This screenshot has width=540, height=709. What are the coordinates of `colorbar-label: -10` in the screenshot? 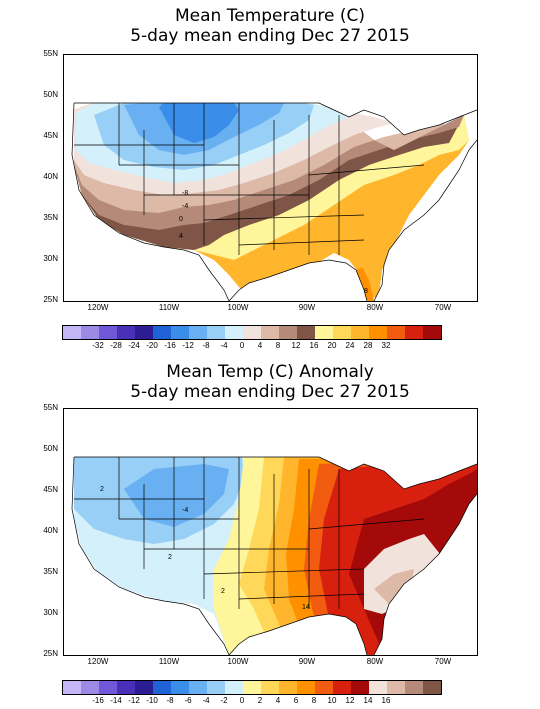 It's located at (152, 700).